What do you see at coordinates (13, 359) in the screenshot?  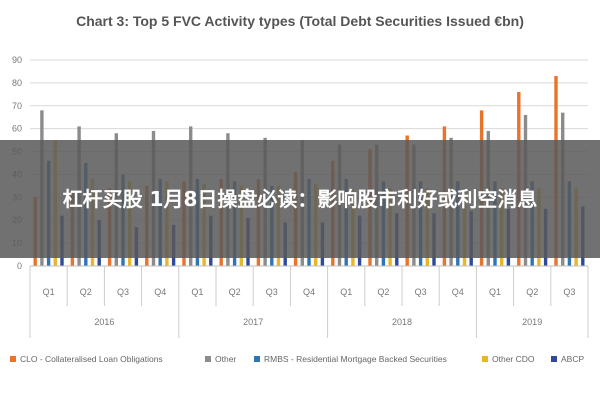 I see `legend-swatch-clo` at bounding box center [13, 359].